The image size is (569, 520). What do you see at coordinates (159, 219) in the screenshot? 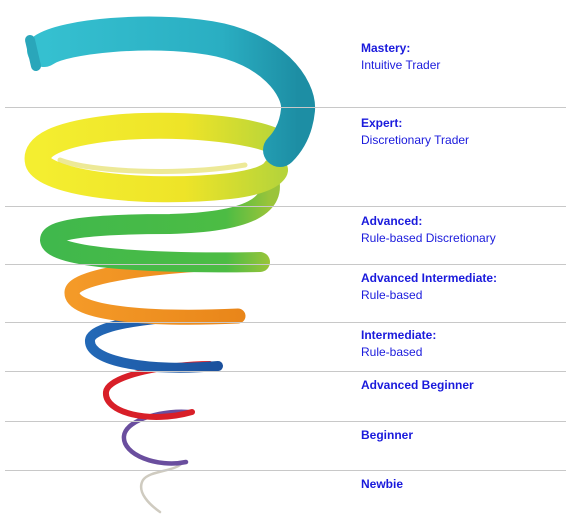
I see `spiral-segment-advanced` at bounding box center [159, 219].